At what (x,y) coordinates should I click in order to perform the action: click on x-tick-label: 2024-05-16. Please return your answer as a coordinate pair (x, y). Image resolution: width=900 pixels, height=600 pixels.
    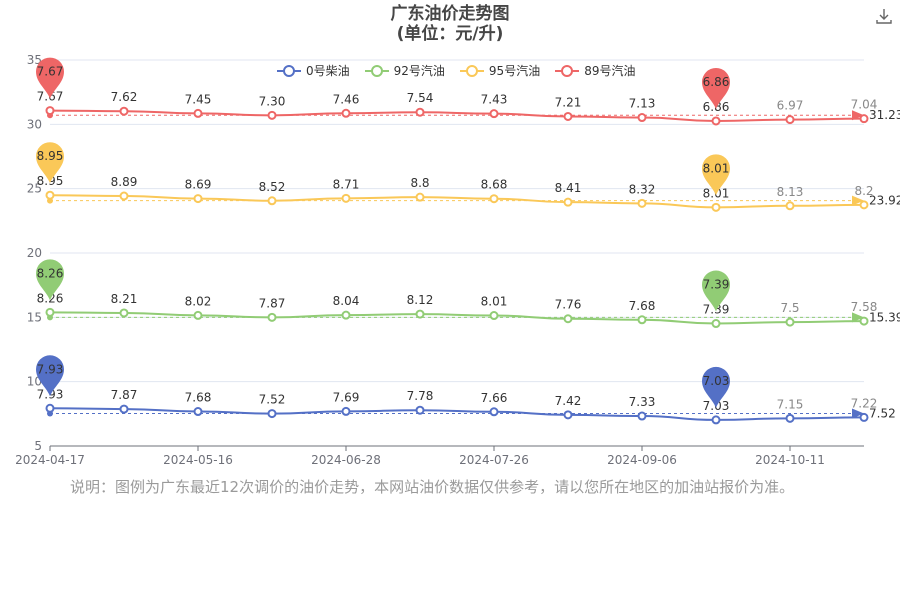
    Looking at the image, I should click on (198, 460).